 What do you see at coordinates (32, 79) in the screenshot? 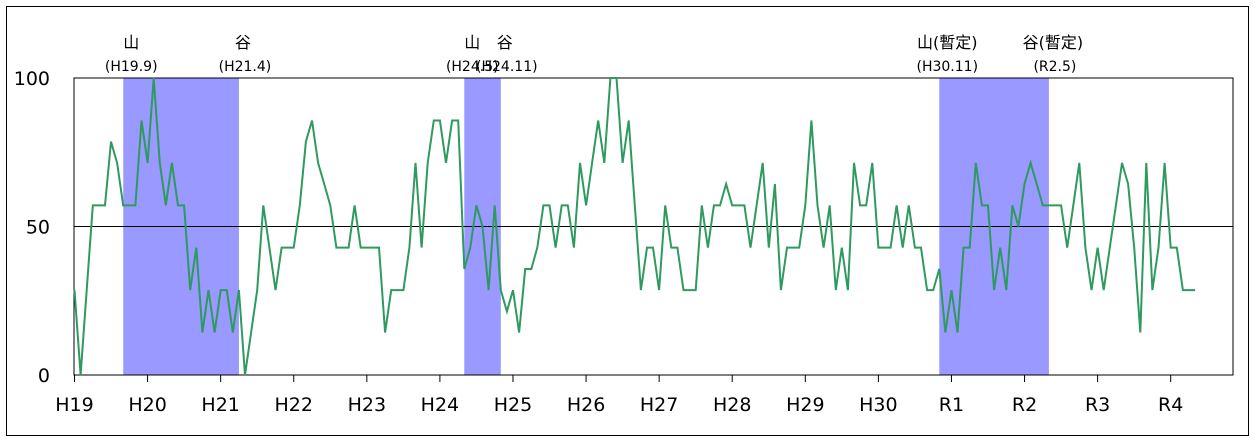
I see `y-tick-label: 100` at bounding box center [32, 79].